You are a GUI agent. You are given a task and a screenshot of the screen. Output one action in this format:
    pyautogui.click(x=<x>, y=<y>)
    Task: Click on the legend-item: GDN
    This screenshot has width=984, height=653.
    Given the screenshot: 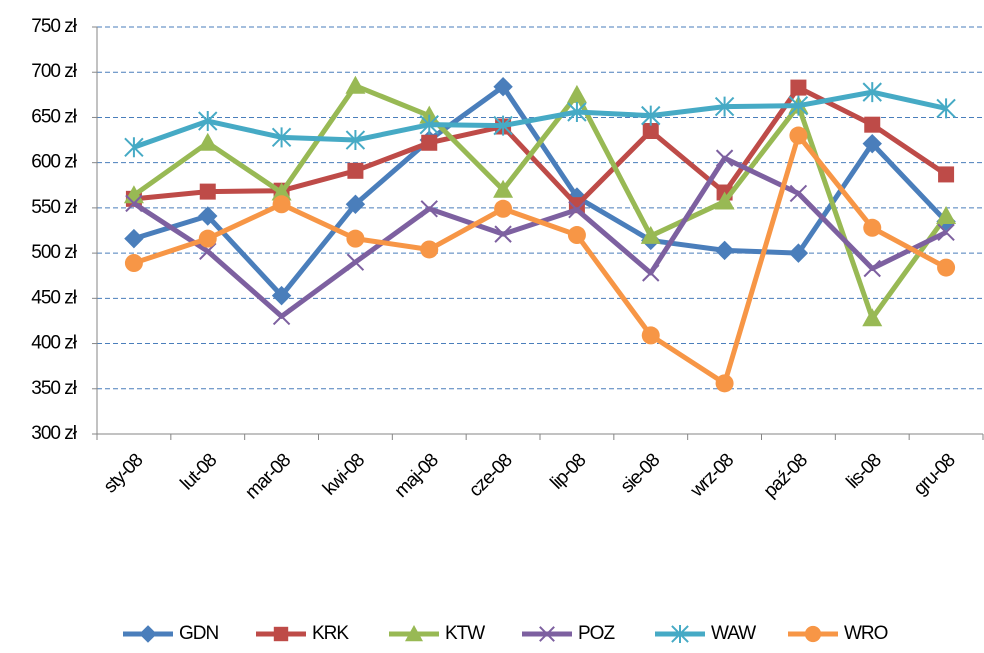 What is the action you would take?
    pyautogui.click(x=171, y=633)
    